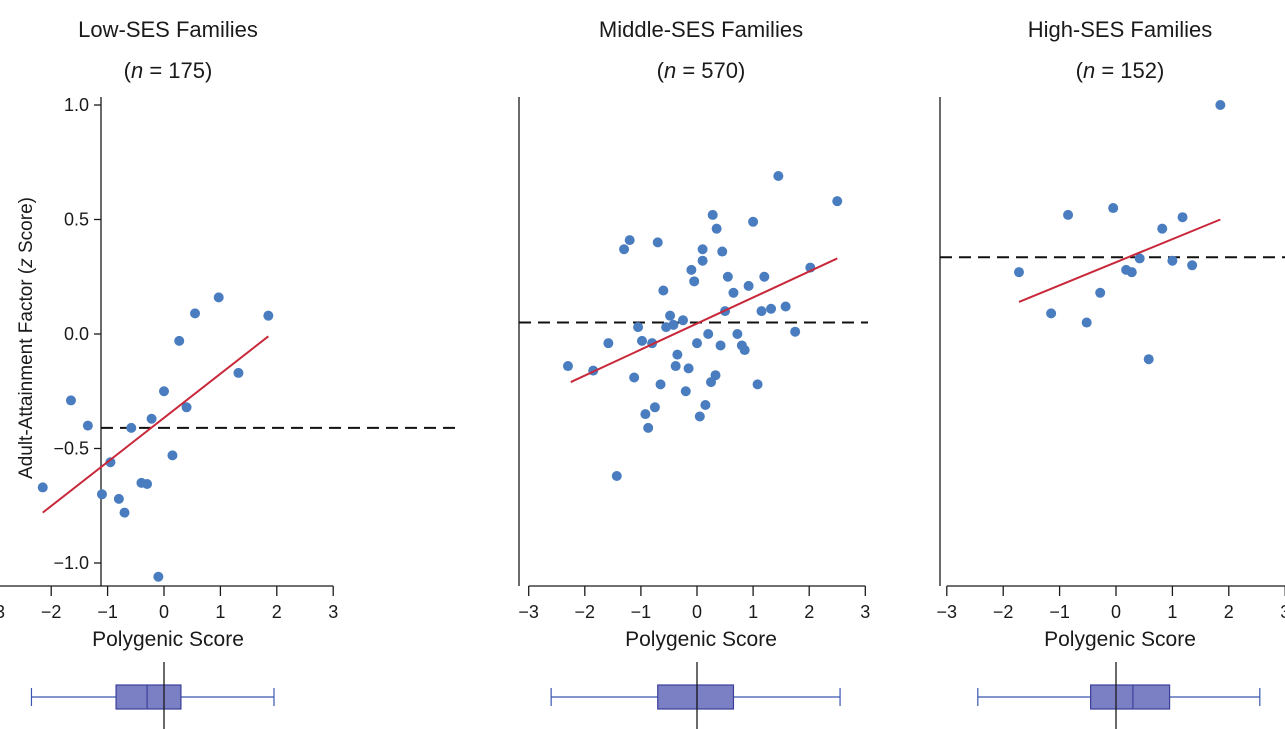 The image size is (1285, 729). What do you see at coordinates (71, 563) in the screenshot?
I see `y-tick-label: −1.0` at bounding box center [71, 563].